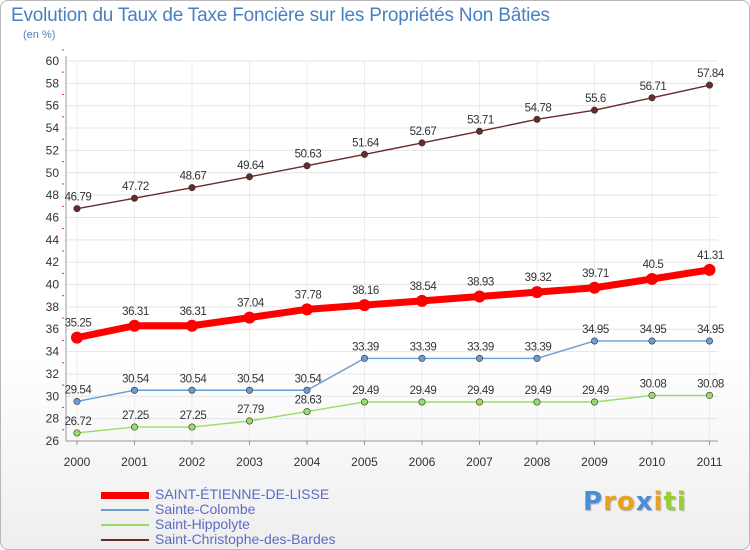  I want to click on data-label: 36.31, so click(193, 312).